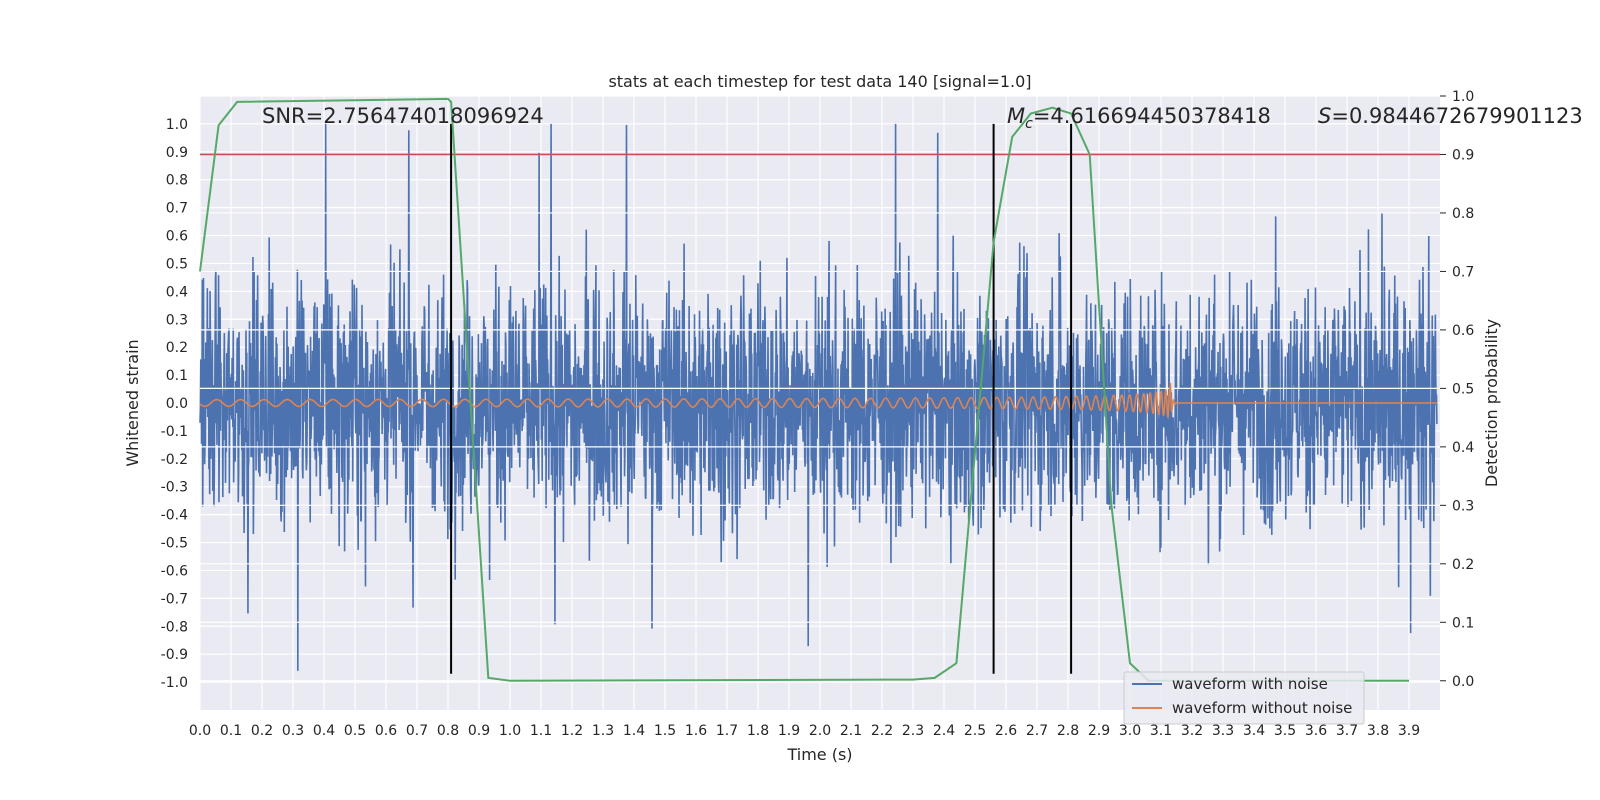 The height and width of the screenshot is (800, 1600). I want to click on x-tick-label: 3.7, so click(1347, 731).